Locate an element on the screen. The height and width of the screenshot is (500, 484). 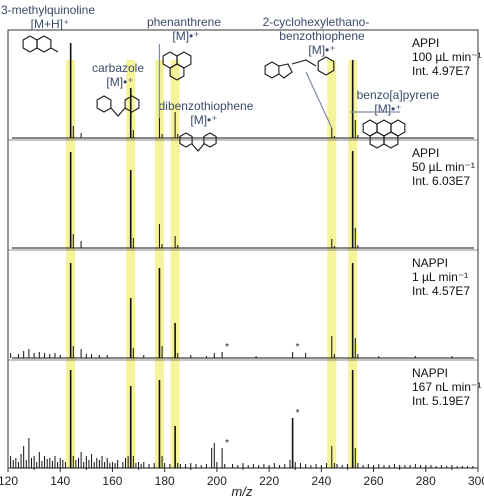
intensity: Int. 4.57E7 is located at coordinates (441, 291).